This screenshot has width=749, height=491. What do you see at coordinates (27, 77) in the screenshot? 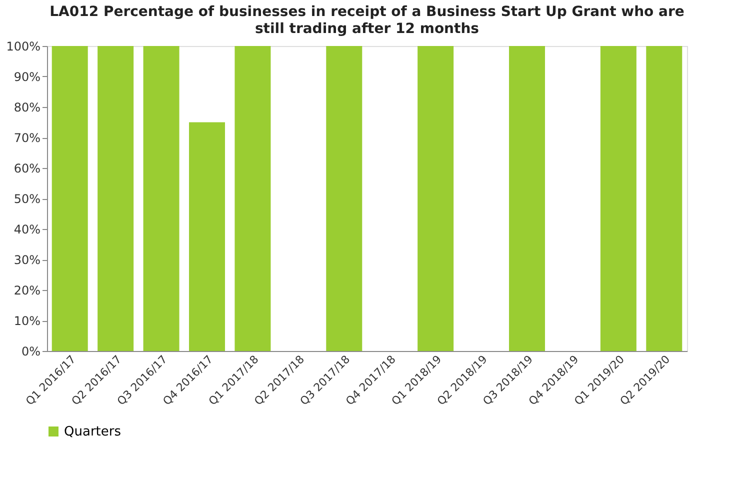
I see `y-tick-label: 90%` at bounding box center [27, 77].